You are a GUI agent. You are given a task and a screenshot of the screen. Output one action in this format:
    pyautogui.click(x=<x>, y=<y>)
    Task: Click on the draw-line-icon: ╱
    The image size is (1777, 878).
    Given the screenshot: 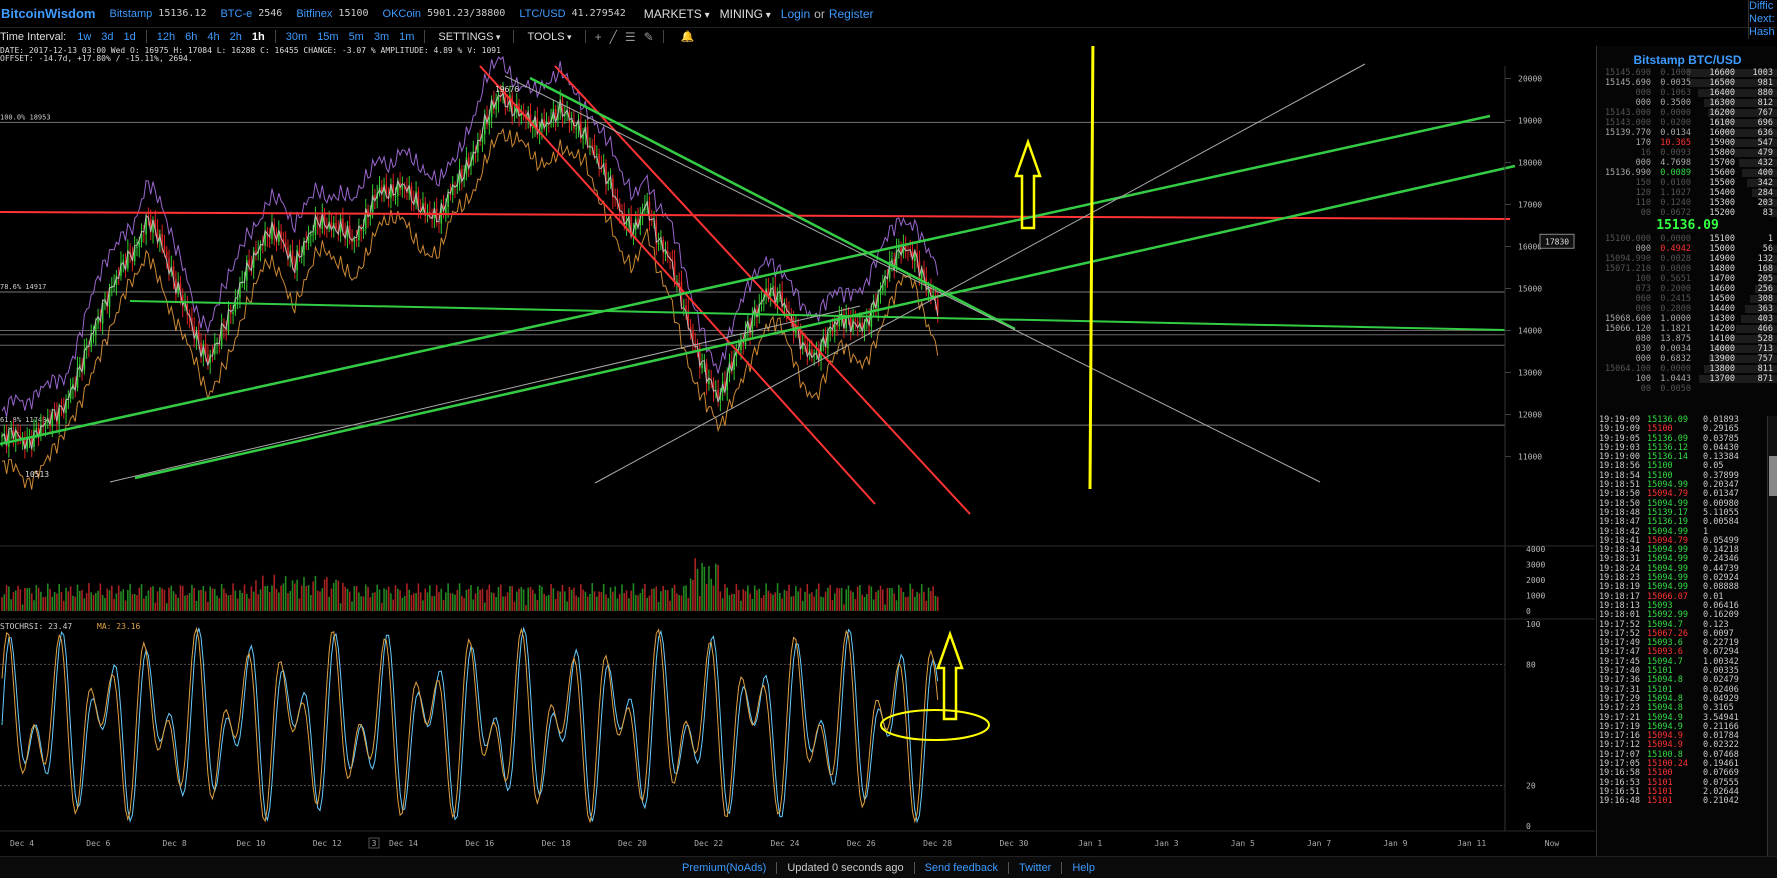 What is the action you would take?
    pyautogui.click(x=613, y=36)
    